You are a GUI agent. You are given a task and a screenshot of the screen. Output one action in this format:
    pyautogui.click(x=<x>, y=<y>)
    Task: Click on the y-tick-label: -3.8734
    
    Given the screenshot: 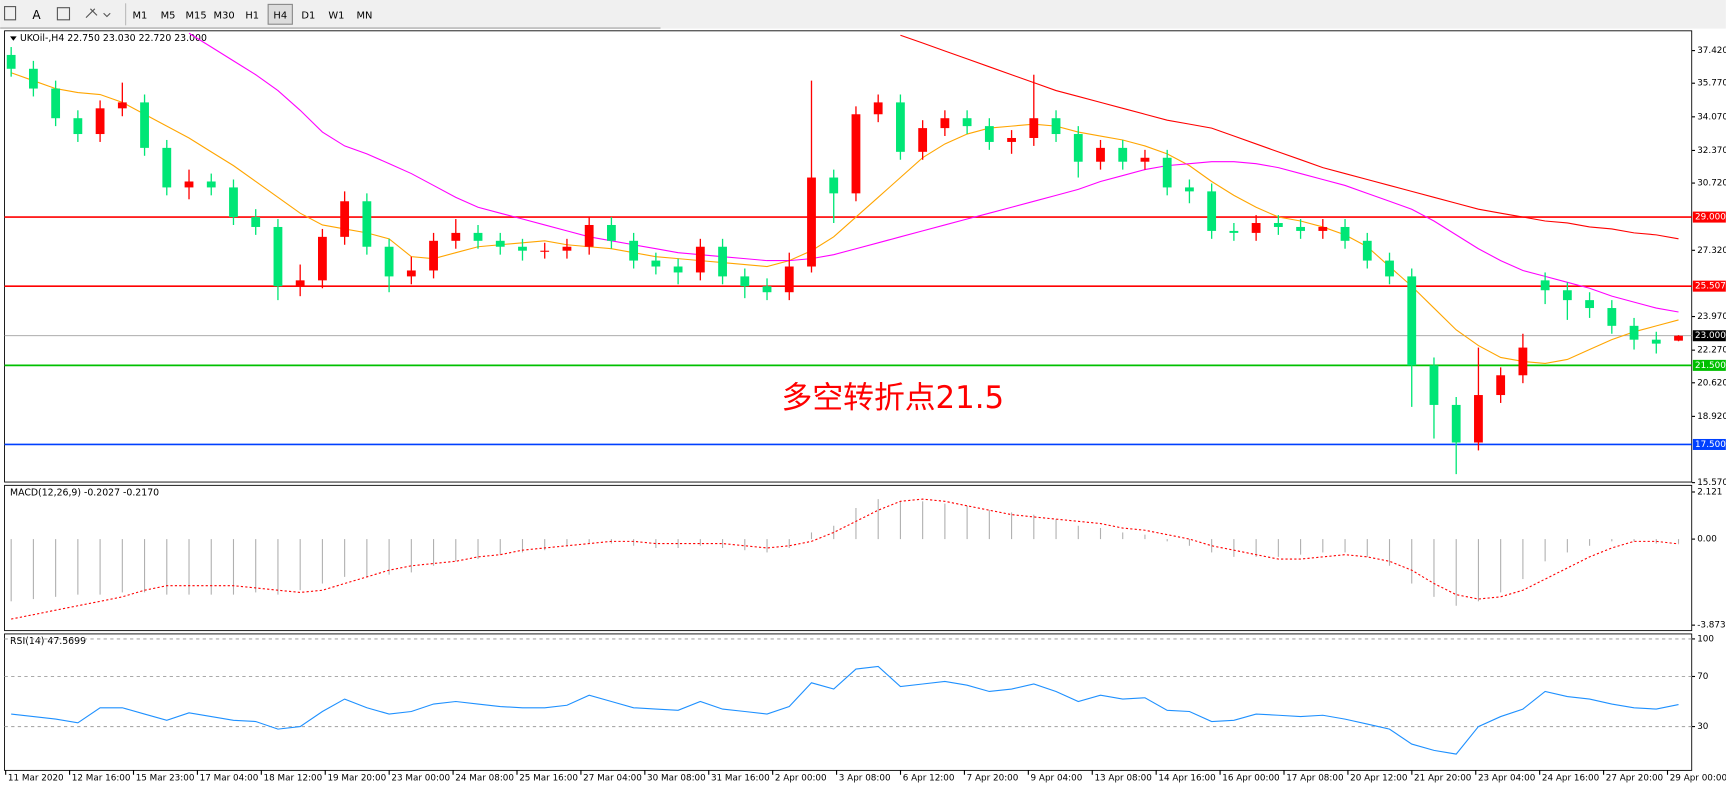 What is the action you would take?
    pyautogui.click(x=1711, y=626)
    